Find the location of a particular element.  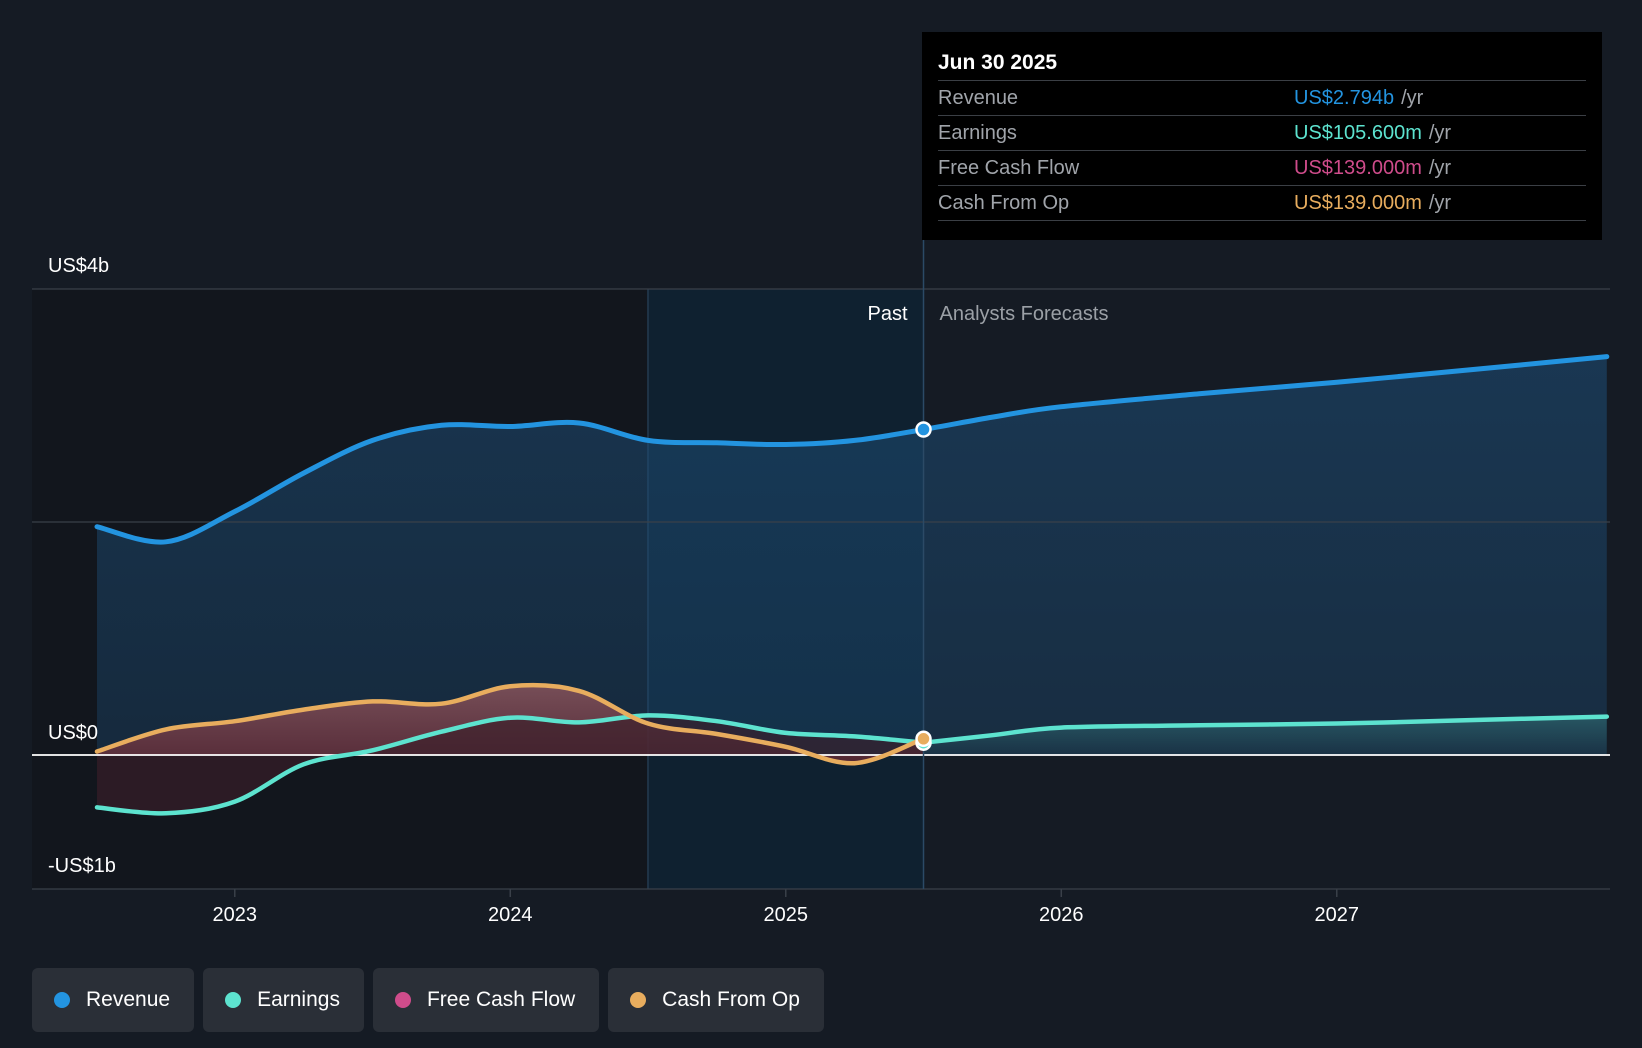

x-tick-label: 2025 is located at coordinates (786, 915).